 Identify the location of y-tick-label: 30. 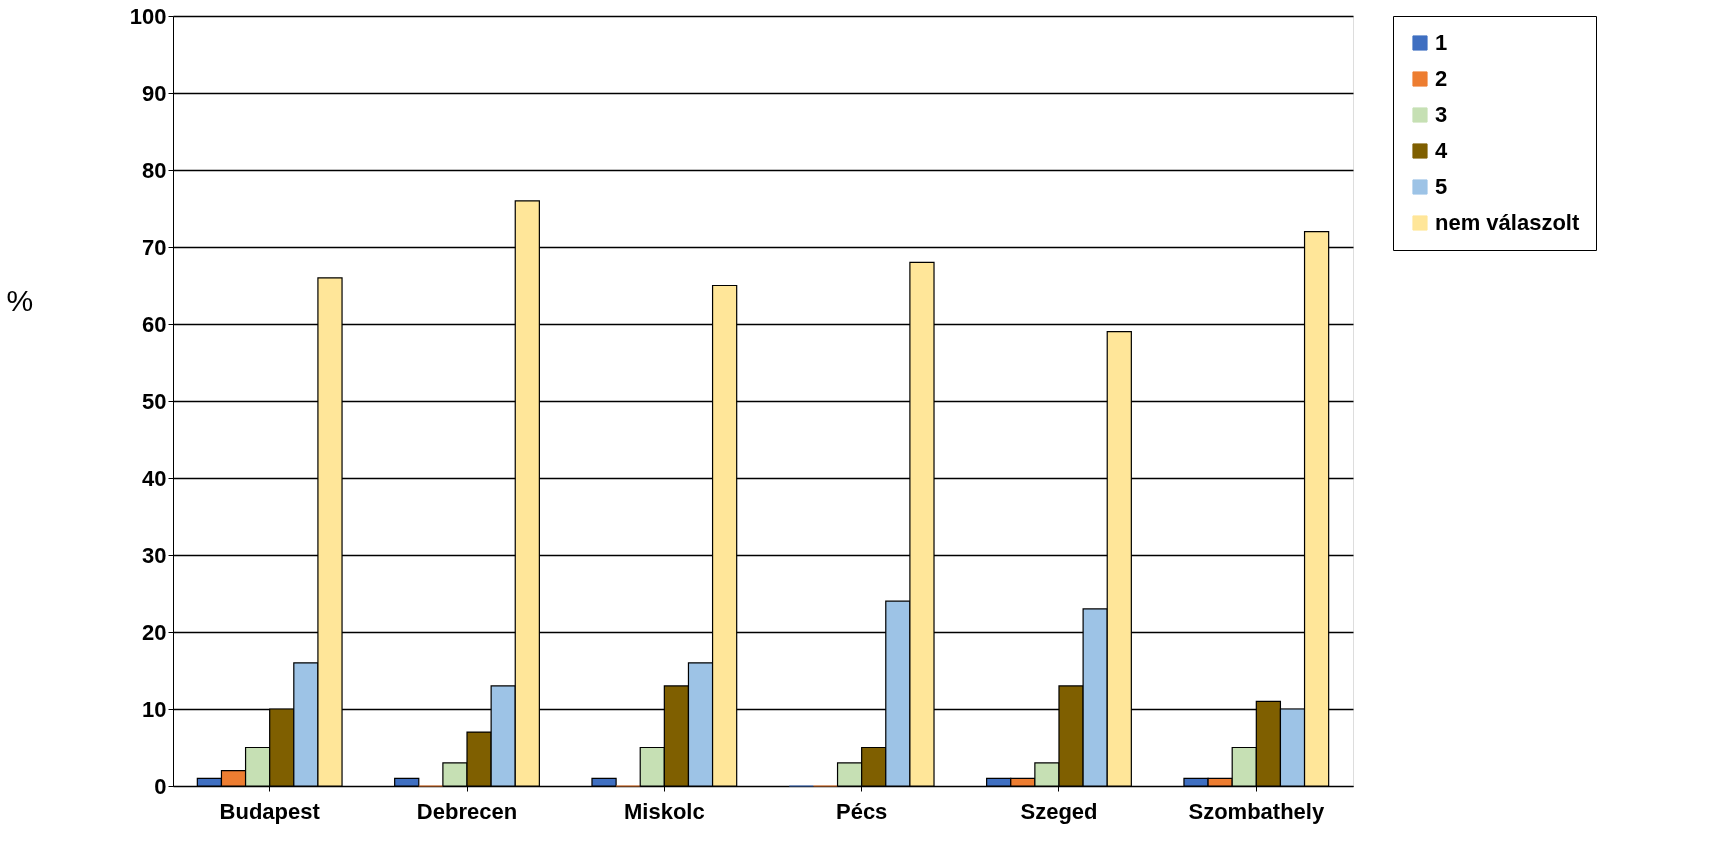
(154, 555).